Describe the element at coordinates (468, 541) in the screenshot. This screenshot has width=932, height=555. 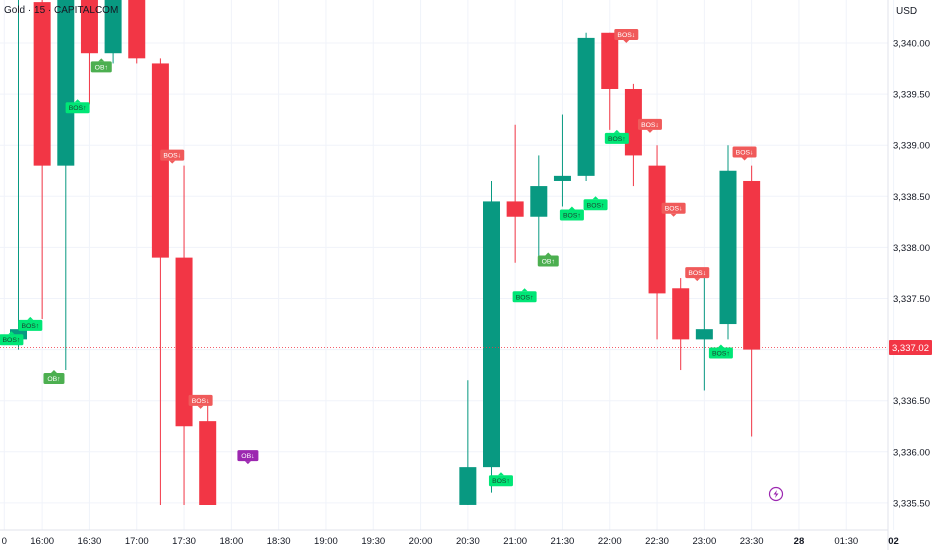
I see `x-tick-label: 20:30` at that location.